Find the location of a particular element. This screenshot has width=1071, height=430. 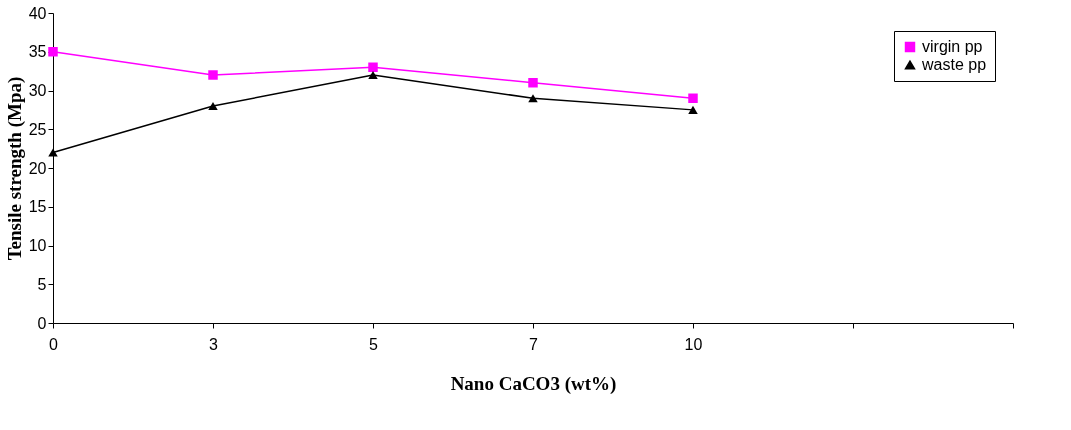

y-tick-label: 40 is located at coordinates (37, 13).